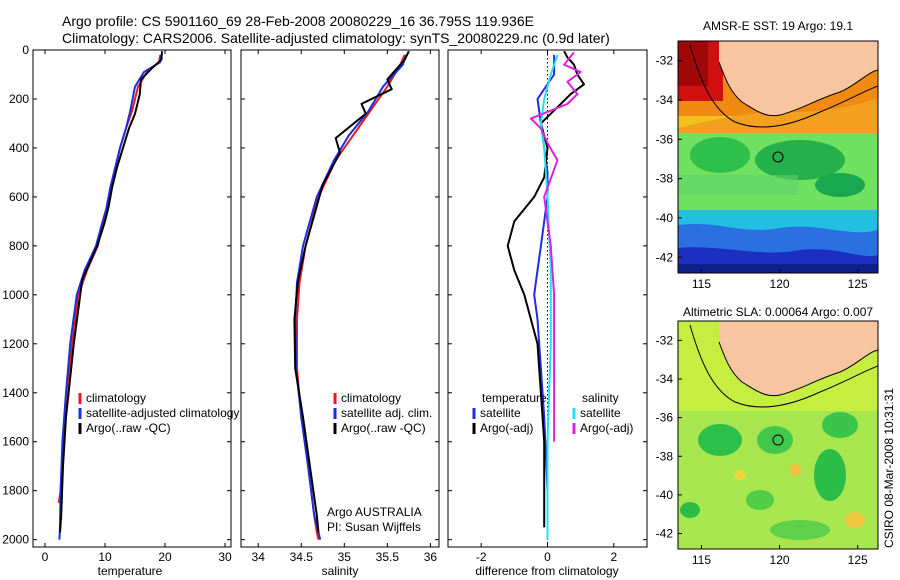  I want to click on temperature-ytick-label: 200, so click(19, 99).